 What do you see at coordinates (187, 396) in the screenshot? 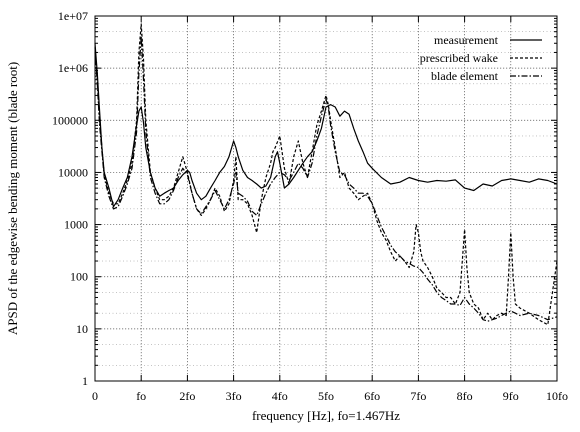
I see `x-tick-label: 2fo` at bounding box center [187, 396].